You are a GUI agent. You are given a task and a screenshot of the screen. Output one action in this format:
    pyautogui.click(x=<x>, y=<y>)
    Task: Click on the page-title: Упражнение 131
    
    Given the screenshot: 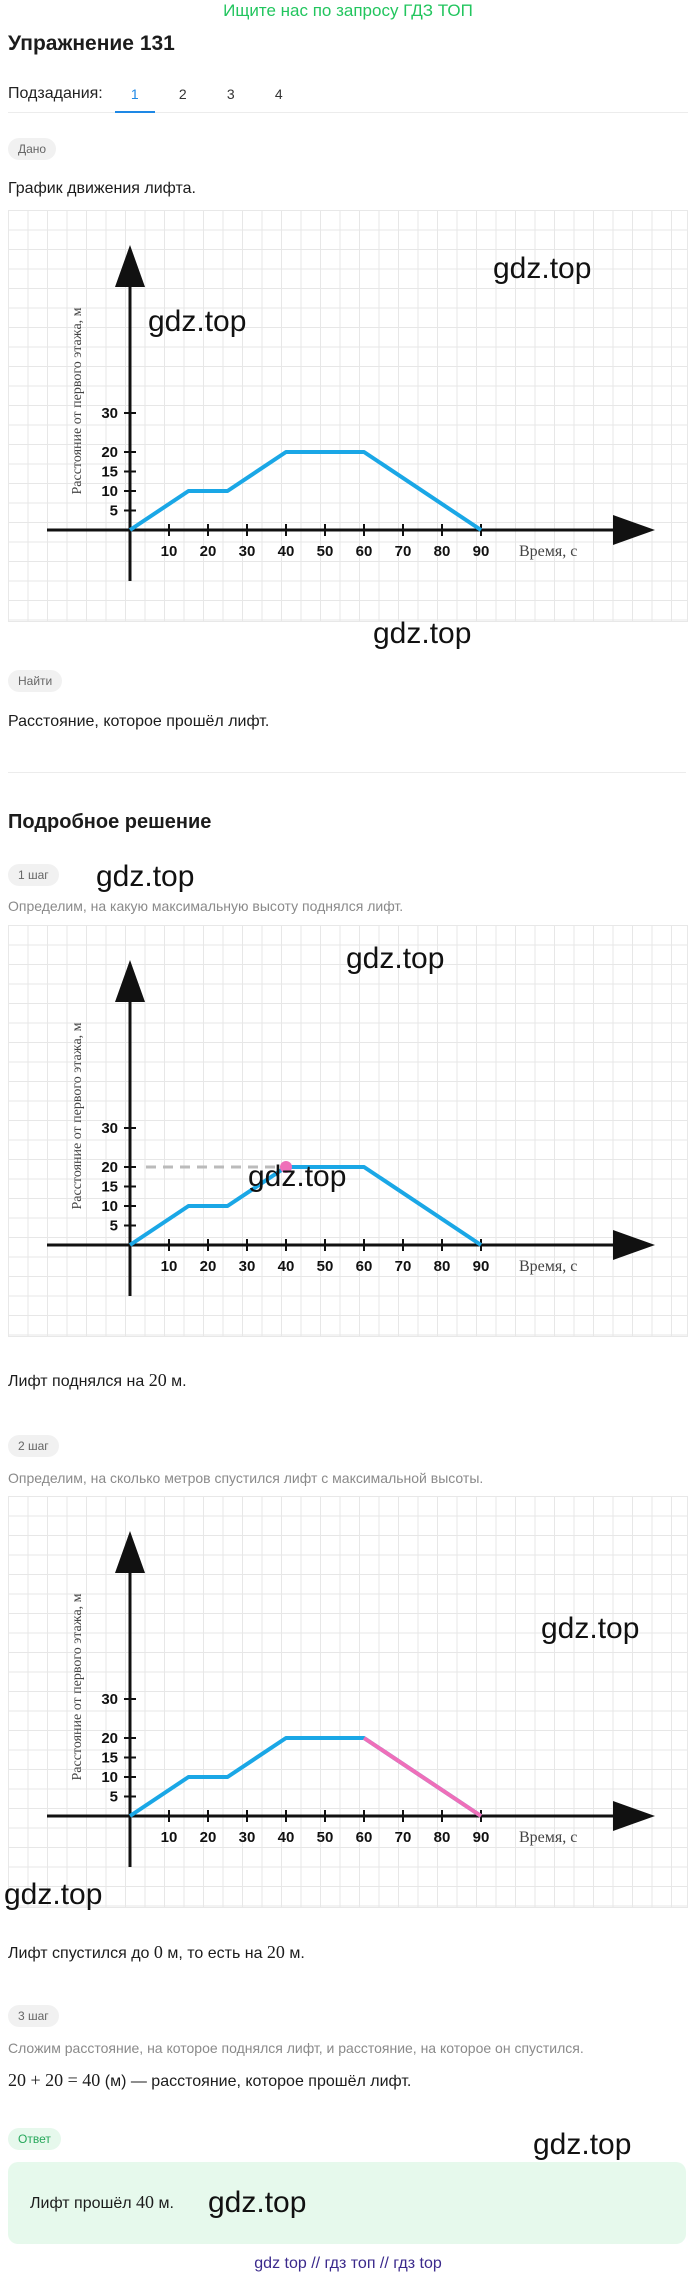 What is the action you would take?
    pyautogui.click(x=91, y=43)
    